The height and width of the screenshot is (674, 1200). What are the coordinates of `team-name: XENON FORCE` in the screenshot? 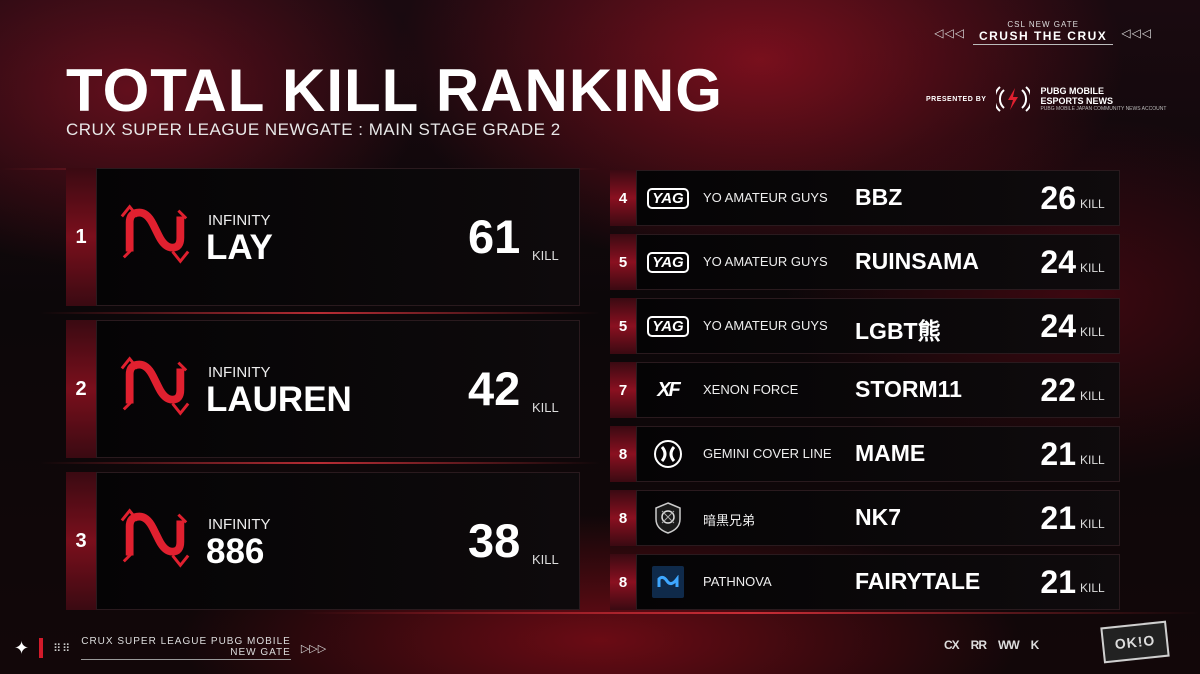 It's located at (751, 389).